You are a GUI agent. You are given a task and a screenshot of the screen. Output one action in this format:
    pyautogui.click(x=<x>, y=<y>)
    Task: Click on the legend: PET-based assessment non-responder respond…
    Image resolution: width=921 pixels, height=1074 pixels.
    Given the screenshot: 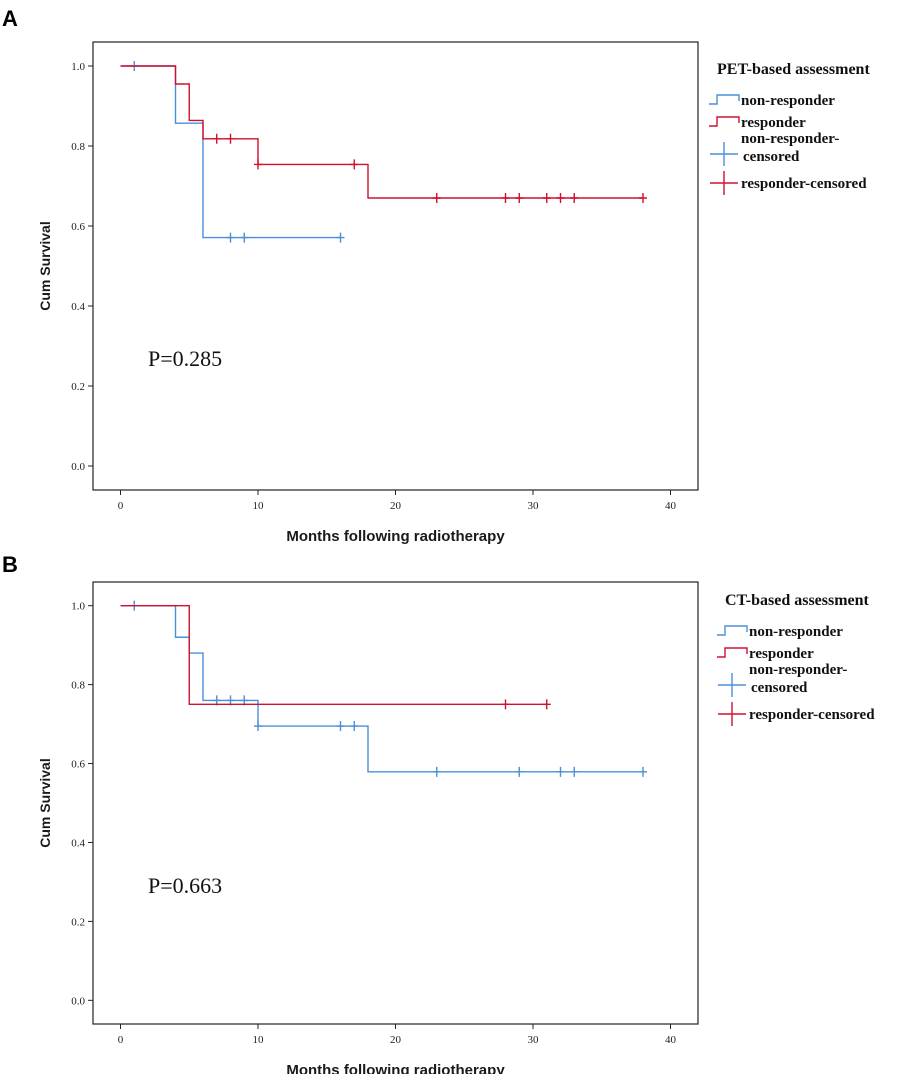 What is the action you would take?
    pyautogui.click(x=789, y=128)
    